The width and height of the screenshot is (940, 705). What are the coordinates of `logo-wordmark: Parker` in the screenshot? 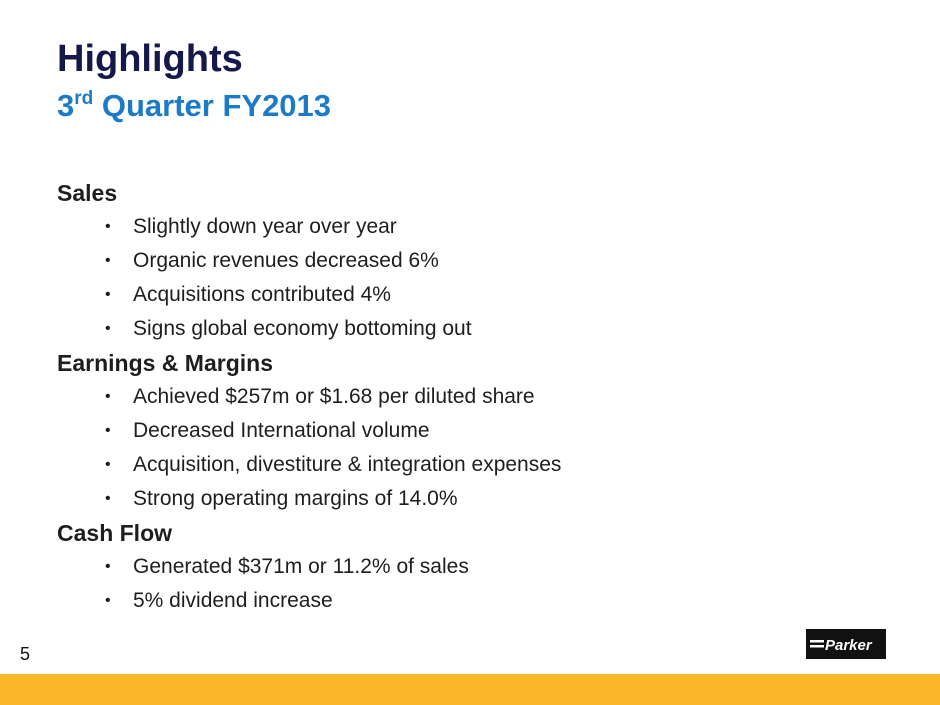 It's located at (849, 645).